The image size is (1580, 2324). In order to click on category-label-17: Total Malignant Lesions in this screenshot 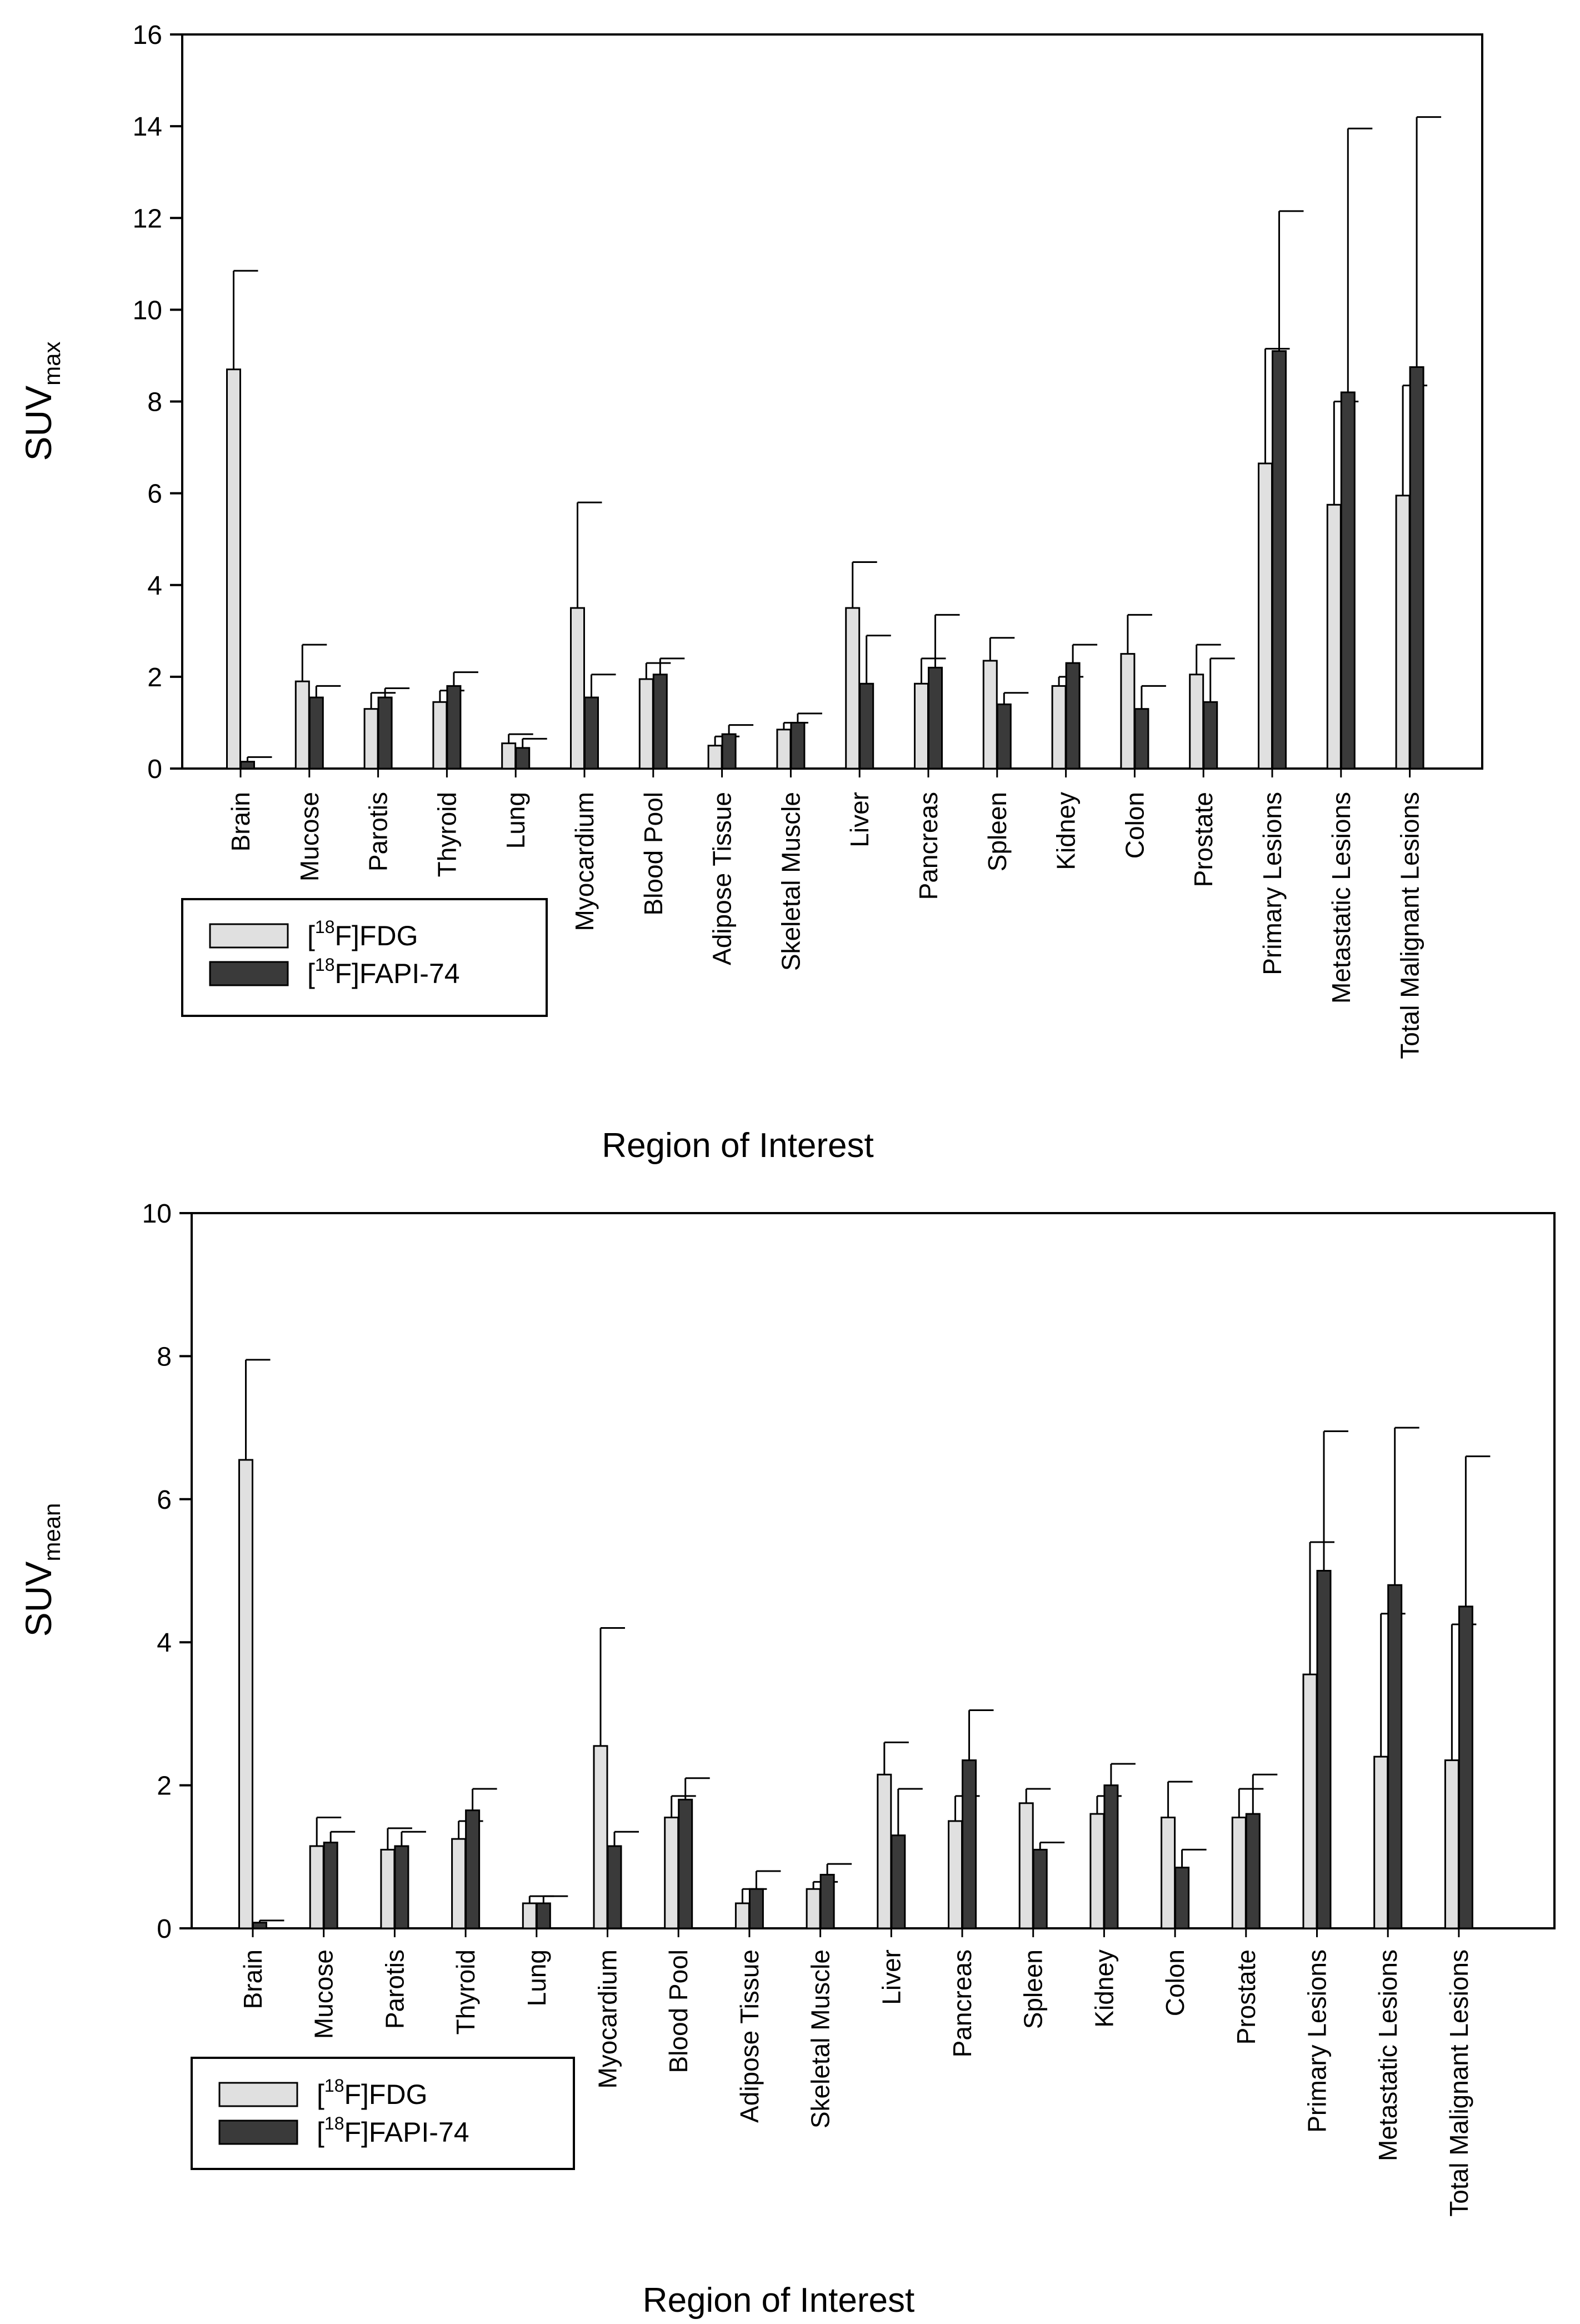, I will do `click(1459, 2083)`.